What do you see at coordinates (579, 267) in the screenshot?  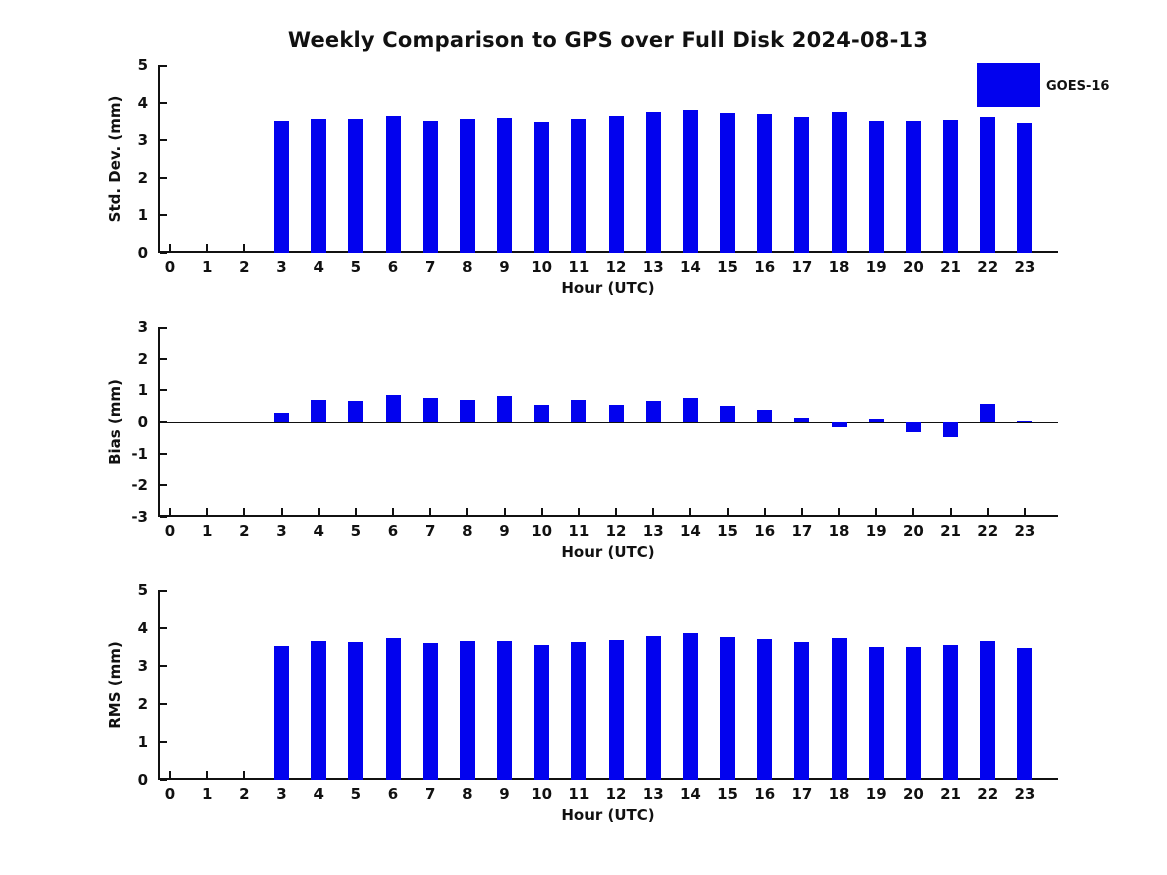 I see `x-tick-label: 11` at bounding box center [579, 267].